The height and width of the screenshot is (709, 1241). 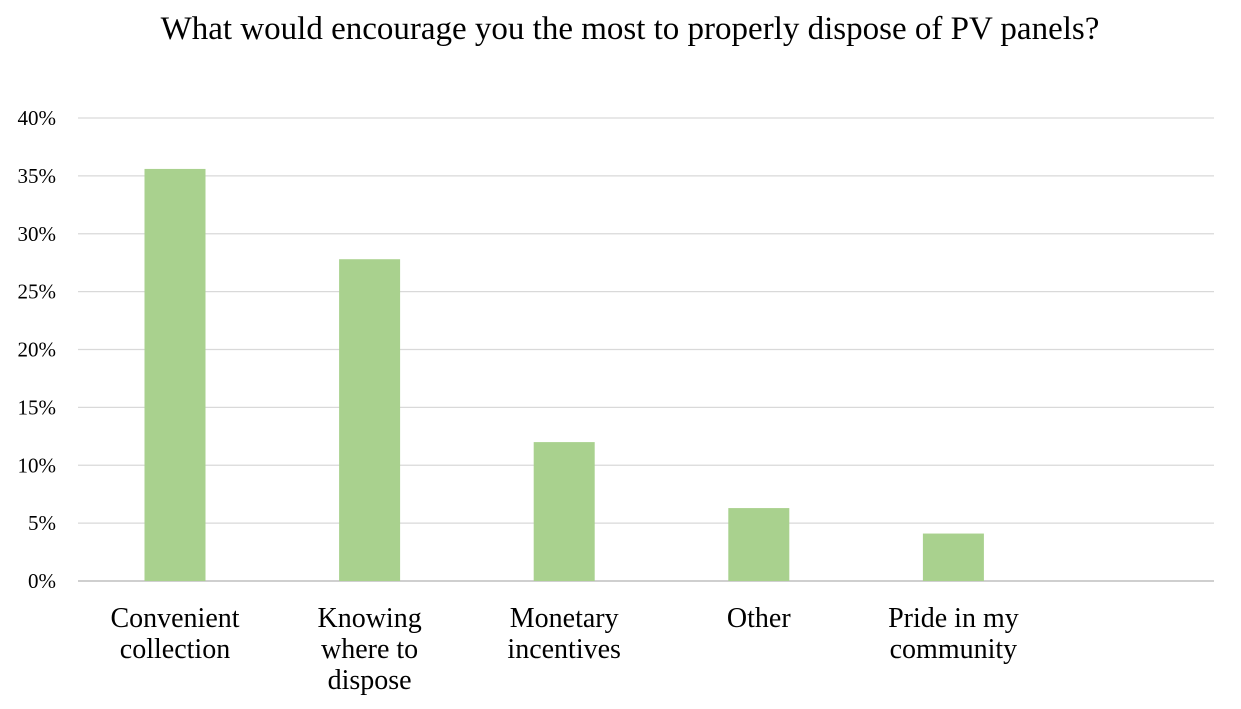 I want to click on x-category-label: Convenient collection, so click(x=174, y=634).